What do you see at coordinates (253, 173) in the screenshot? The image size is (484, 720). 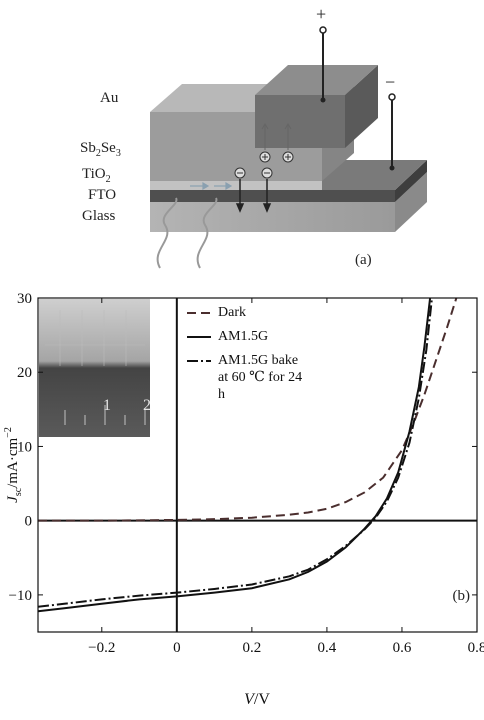 I see `electrons` at bounding box center [253, 173].